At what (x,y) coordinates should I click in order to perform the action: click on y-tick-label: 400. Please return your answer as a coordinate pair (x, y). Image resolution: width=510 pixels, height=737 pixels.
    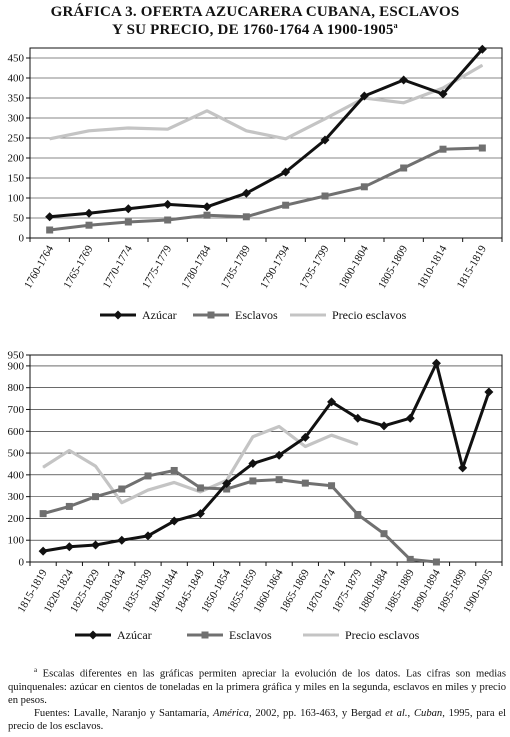
    Looking at the image, I should click on (16, 79).